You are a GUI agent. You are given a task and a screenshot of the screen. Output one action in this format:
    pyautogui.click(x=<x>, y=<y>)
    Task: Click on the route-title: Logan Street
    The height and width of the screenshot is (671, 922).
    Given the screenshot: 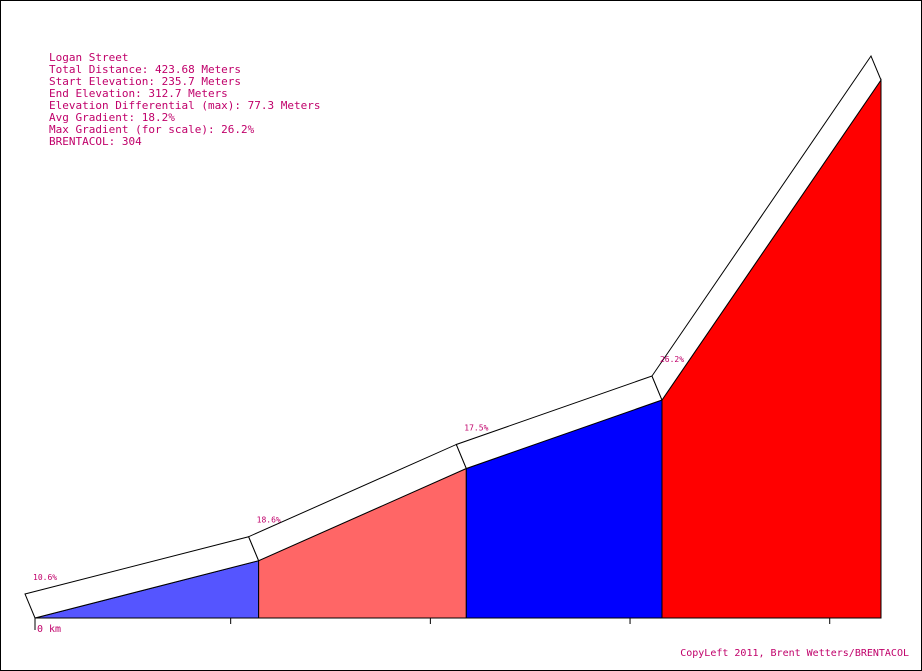 What is the action you would take?
    pyautogui.click(x=88, y=57)
    